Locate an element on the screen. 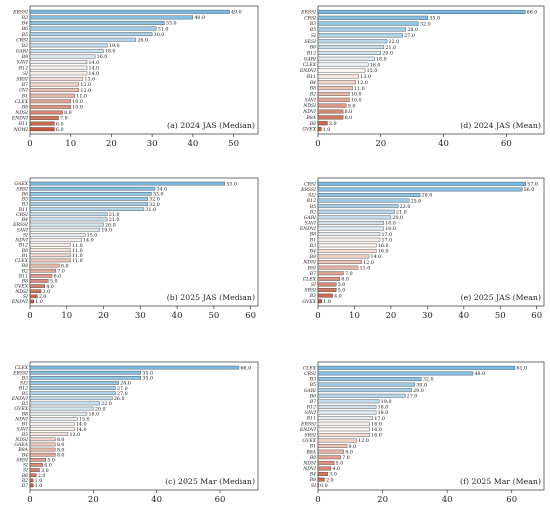  bar-value-label: 0.0 is located at coordinates (324, 486).